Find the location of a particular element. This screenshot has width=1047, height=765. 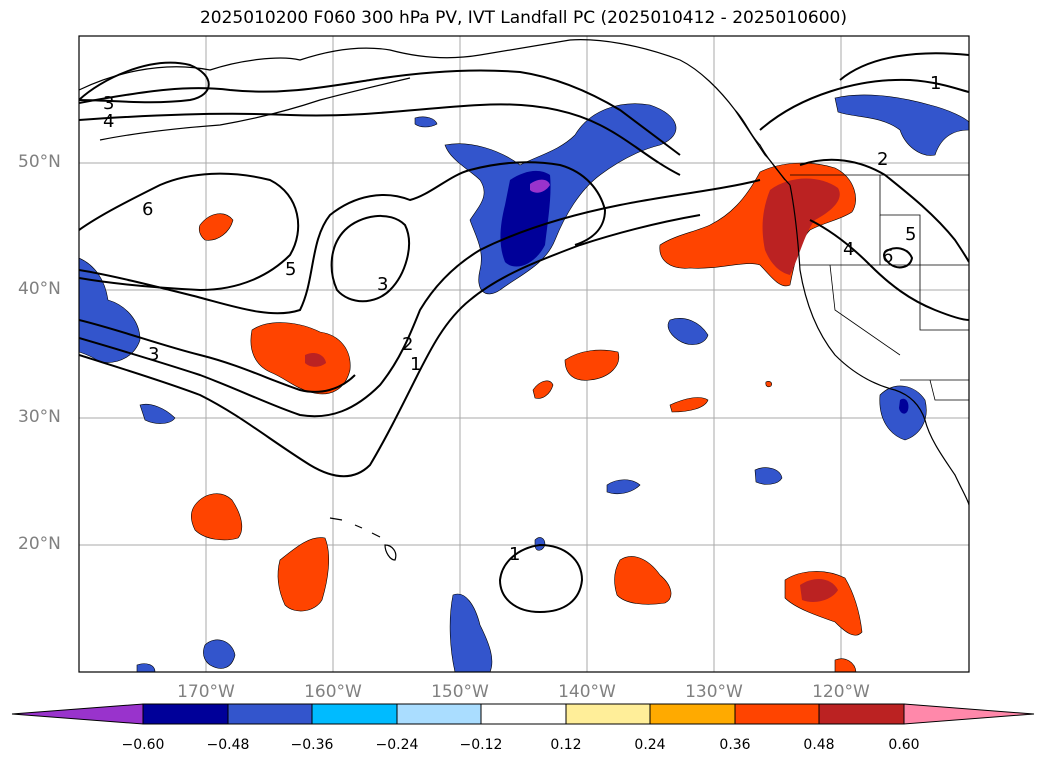

neg-patch-gulf-alaska-core is located at coordinates (525, 218).